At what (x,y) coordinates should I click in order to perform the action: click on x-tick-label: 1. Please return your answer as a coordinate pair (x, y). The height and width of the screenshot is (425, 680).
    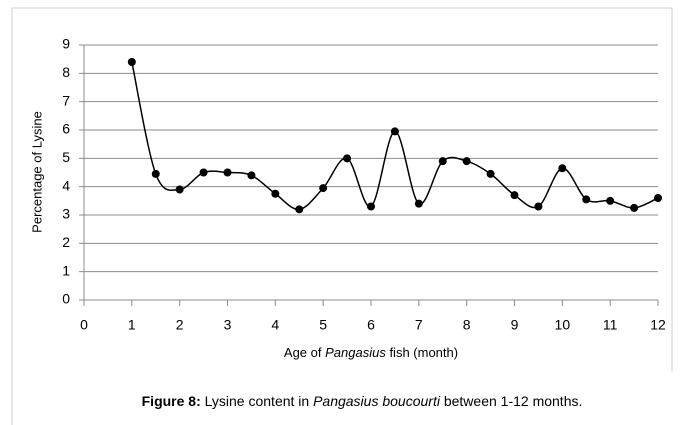
    Looking at the image, I should click on (132, 325).